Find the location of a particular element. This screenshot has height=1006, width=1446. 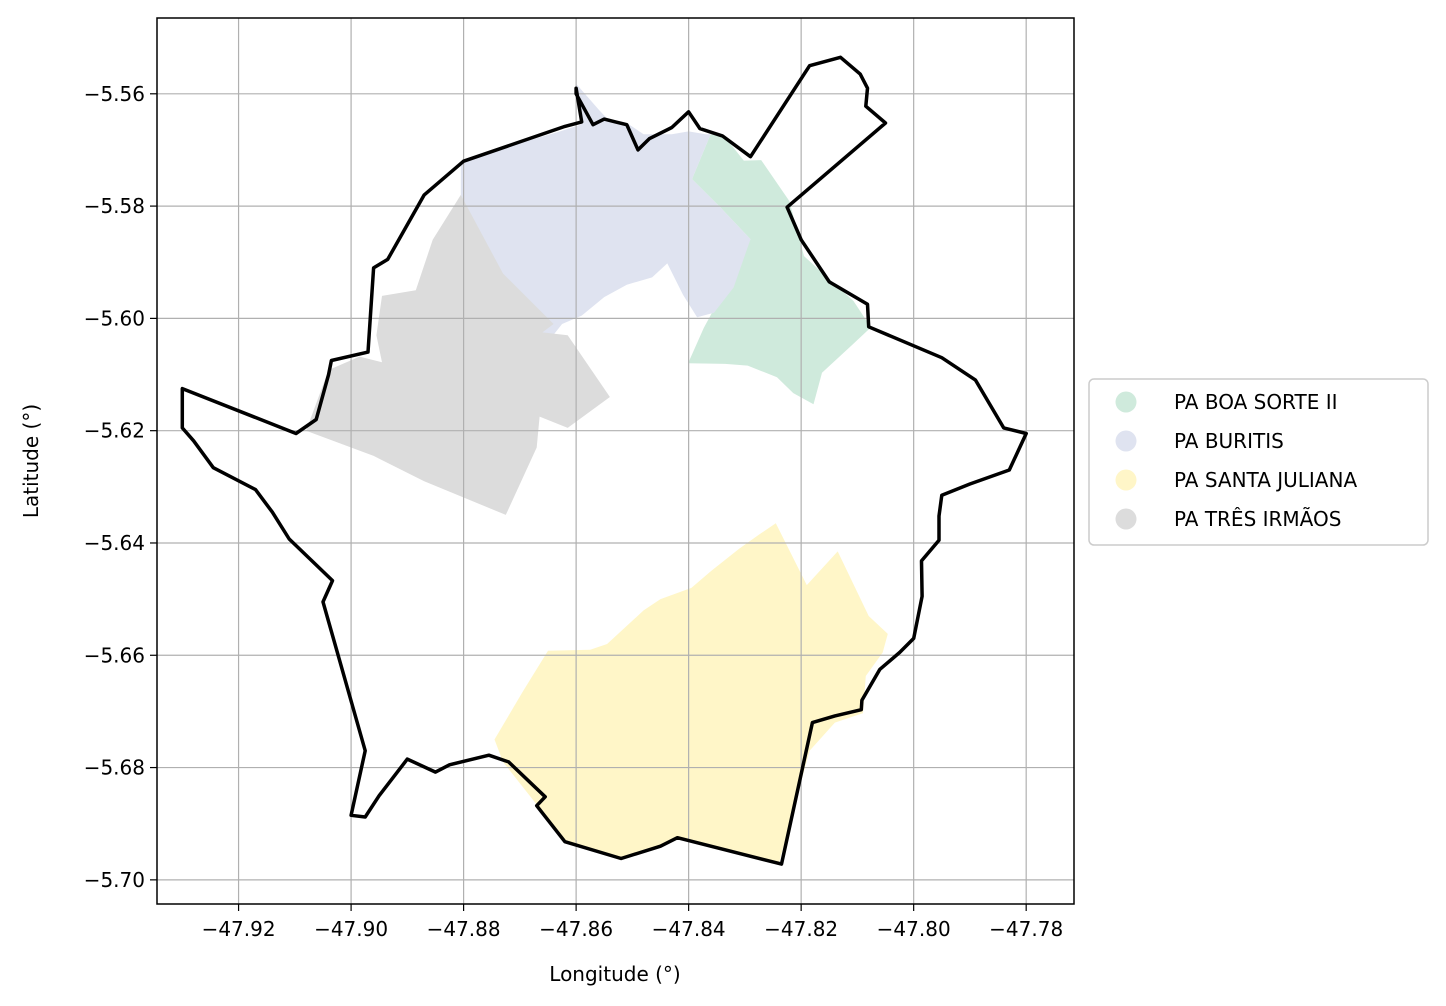

y-tick-label: −5.66 is located at coordinates (114, 655).